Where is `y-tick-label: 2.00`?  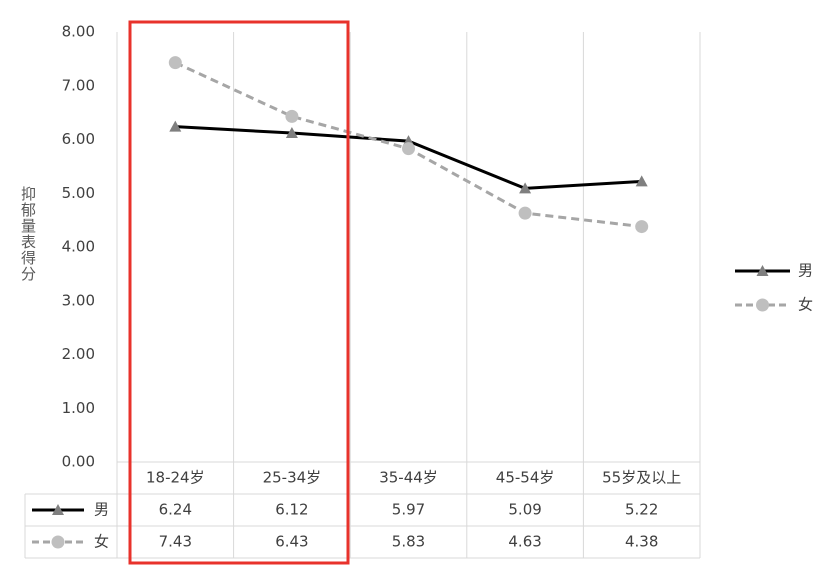 y-tick-label: 2.00 is located at coordinates (78, 354).